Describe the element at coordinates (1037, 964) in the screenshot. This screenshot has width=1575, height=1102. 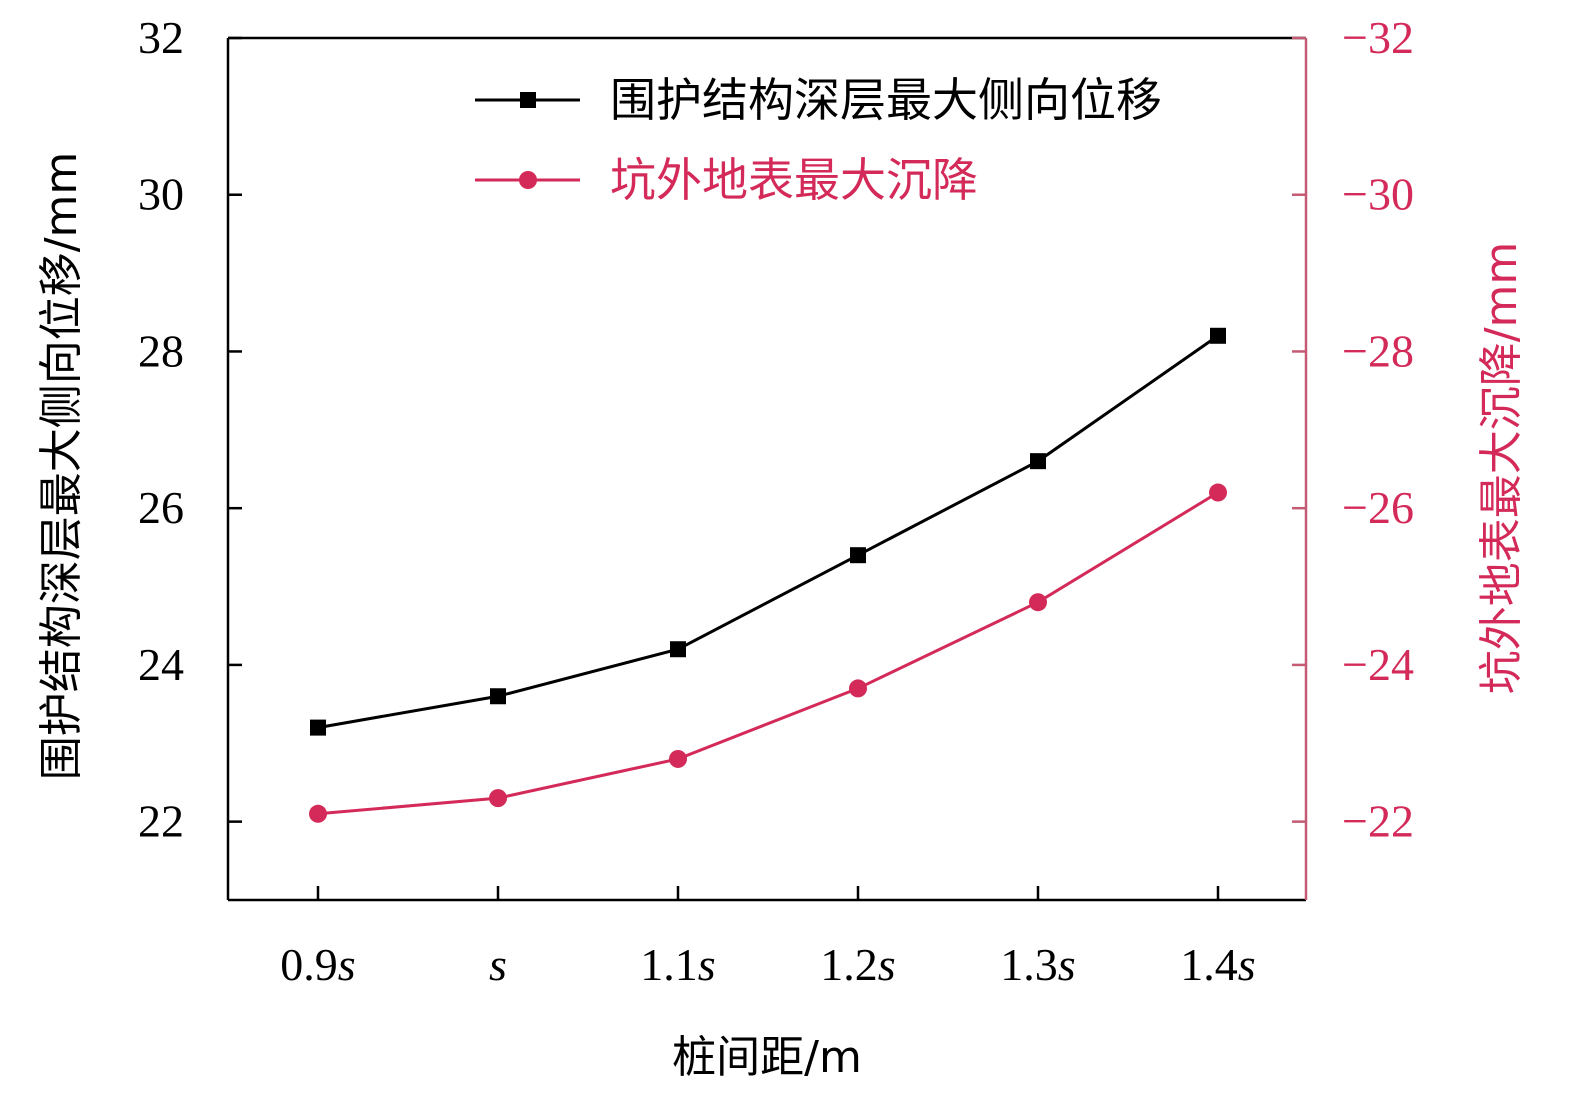
I see `x-tick-label: 1.3s` at that location.